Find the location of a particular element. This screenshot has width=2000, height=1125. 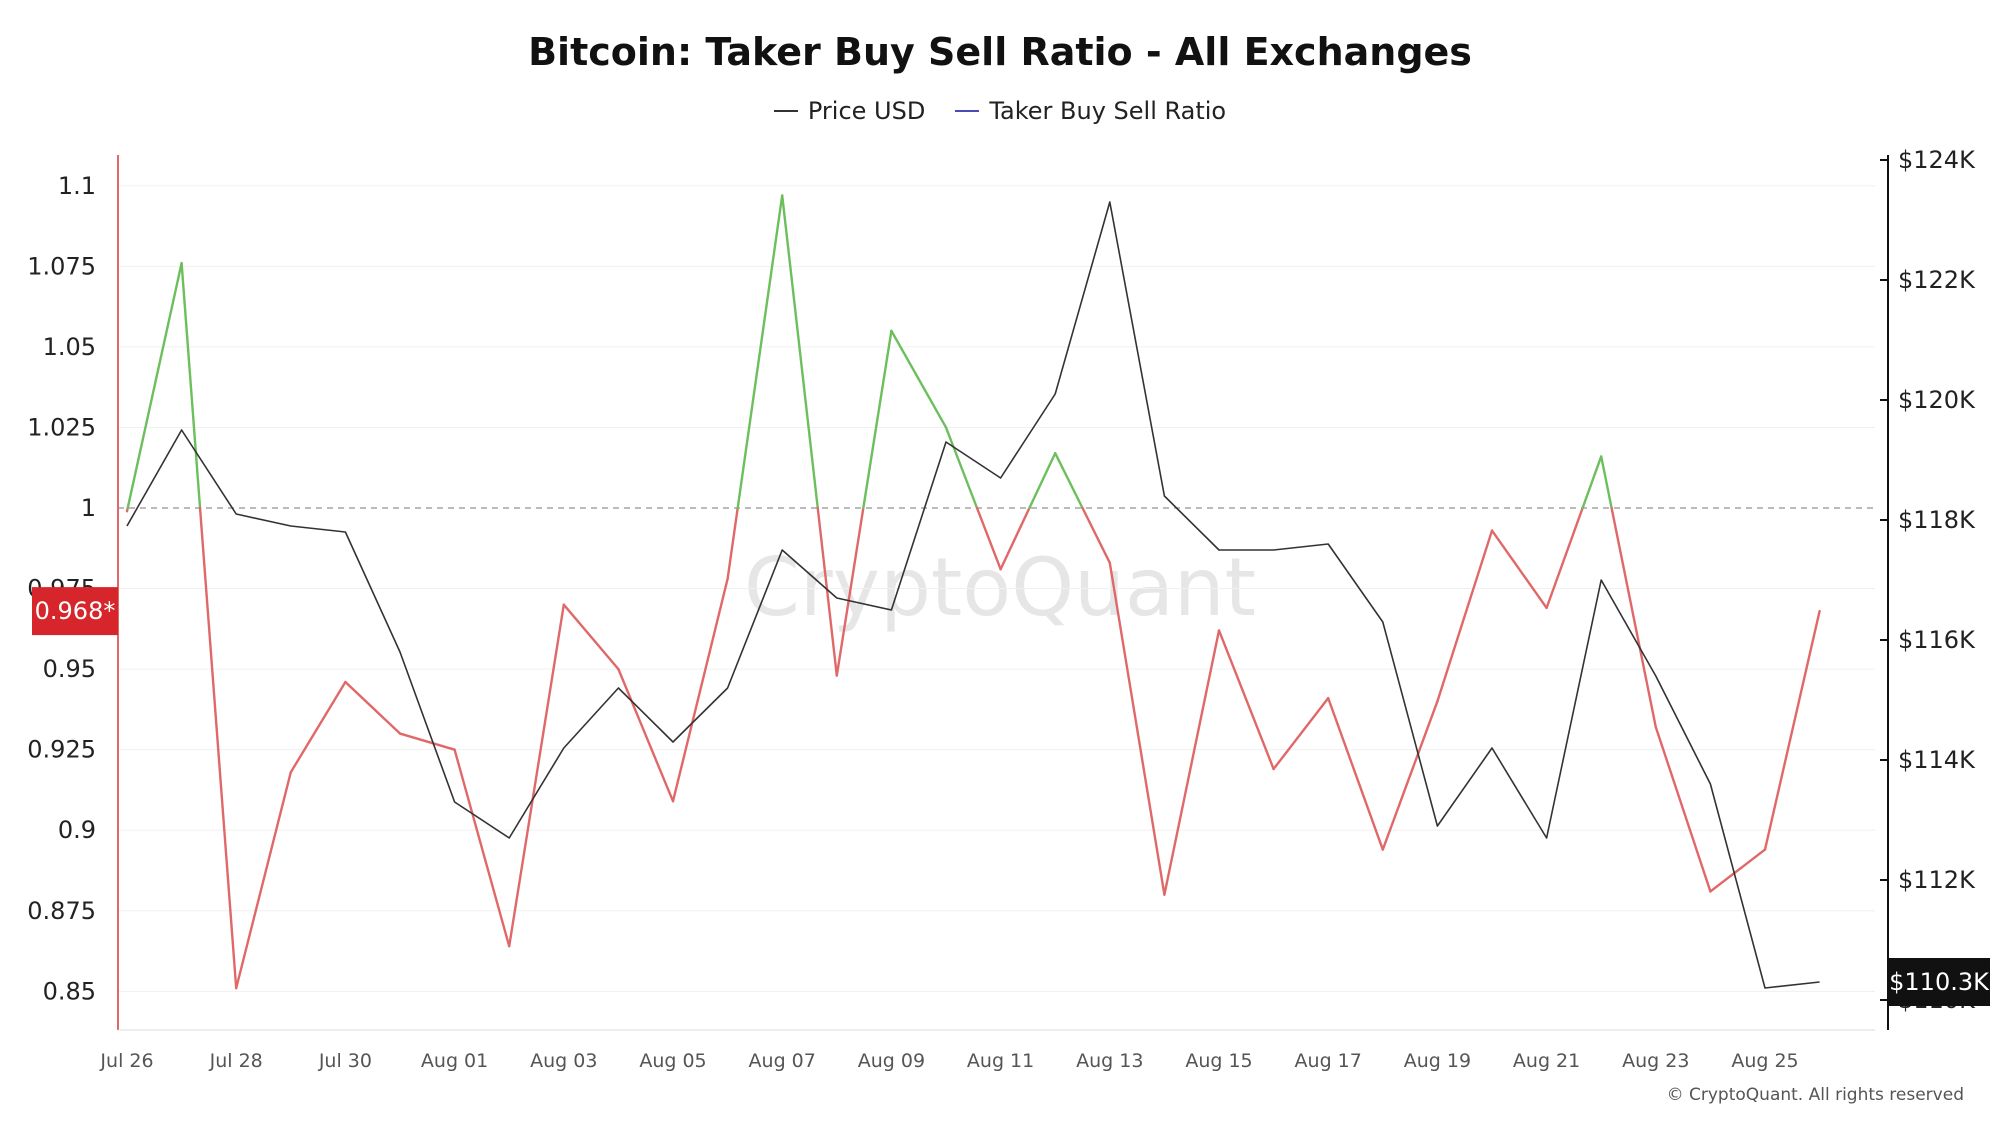

current-price-tag-label: $110.3K is located at coordinates (1939, 982).